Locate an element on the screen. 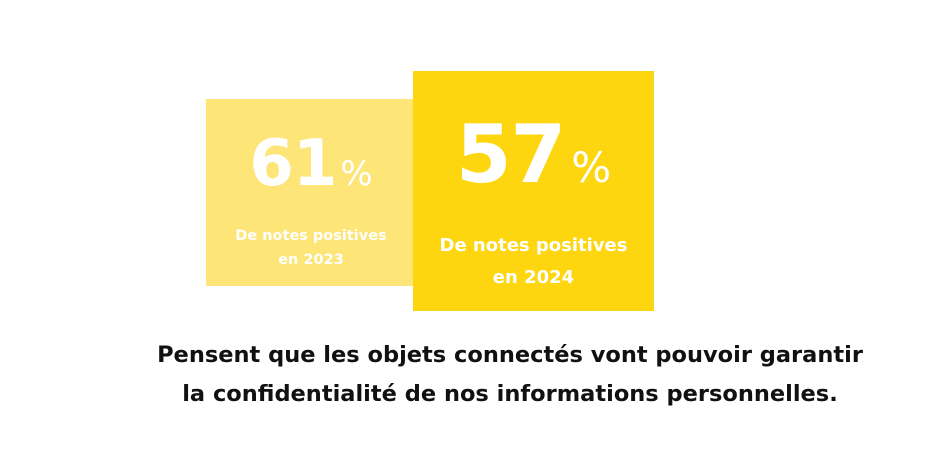 The height and width of the screenshot is (456, 943). stat-2024-caption: De notes positives en 2024 is located at coordinates (533, 262).